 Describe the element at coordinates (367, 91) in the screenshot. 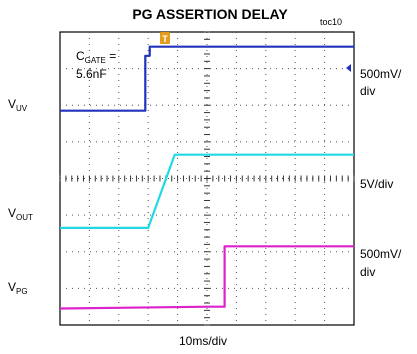

I see `ch1-scale-unit: div` at that location.